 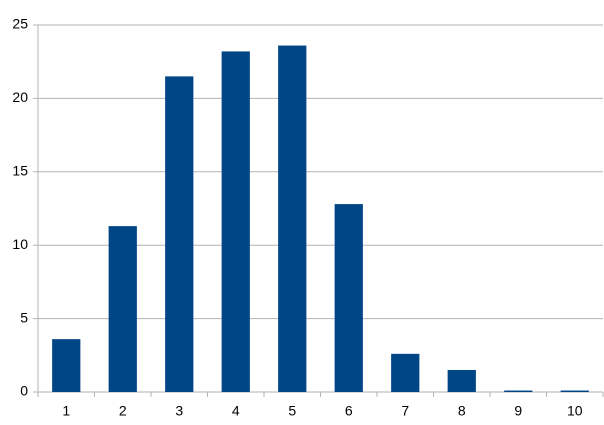 I want to click on y-tick-label: 0, so click(x=24, y=391).